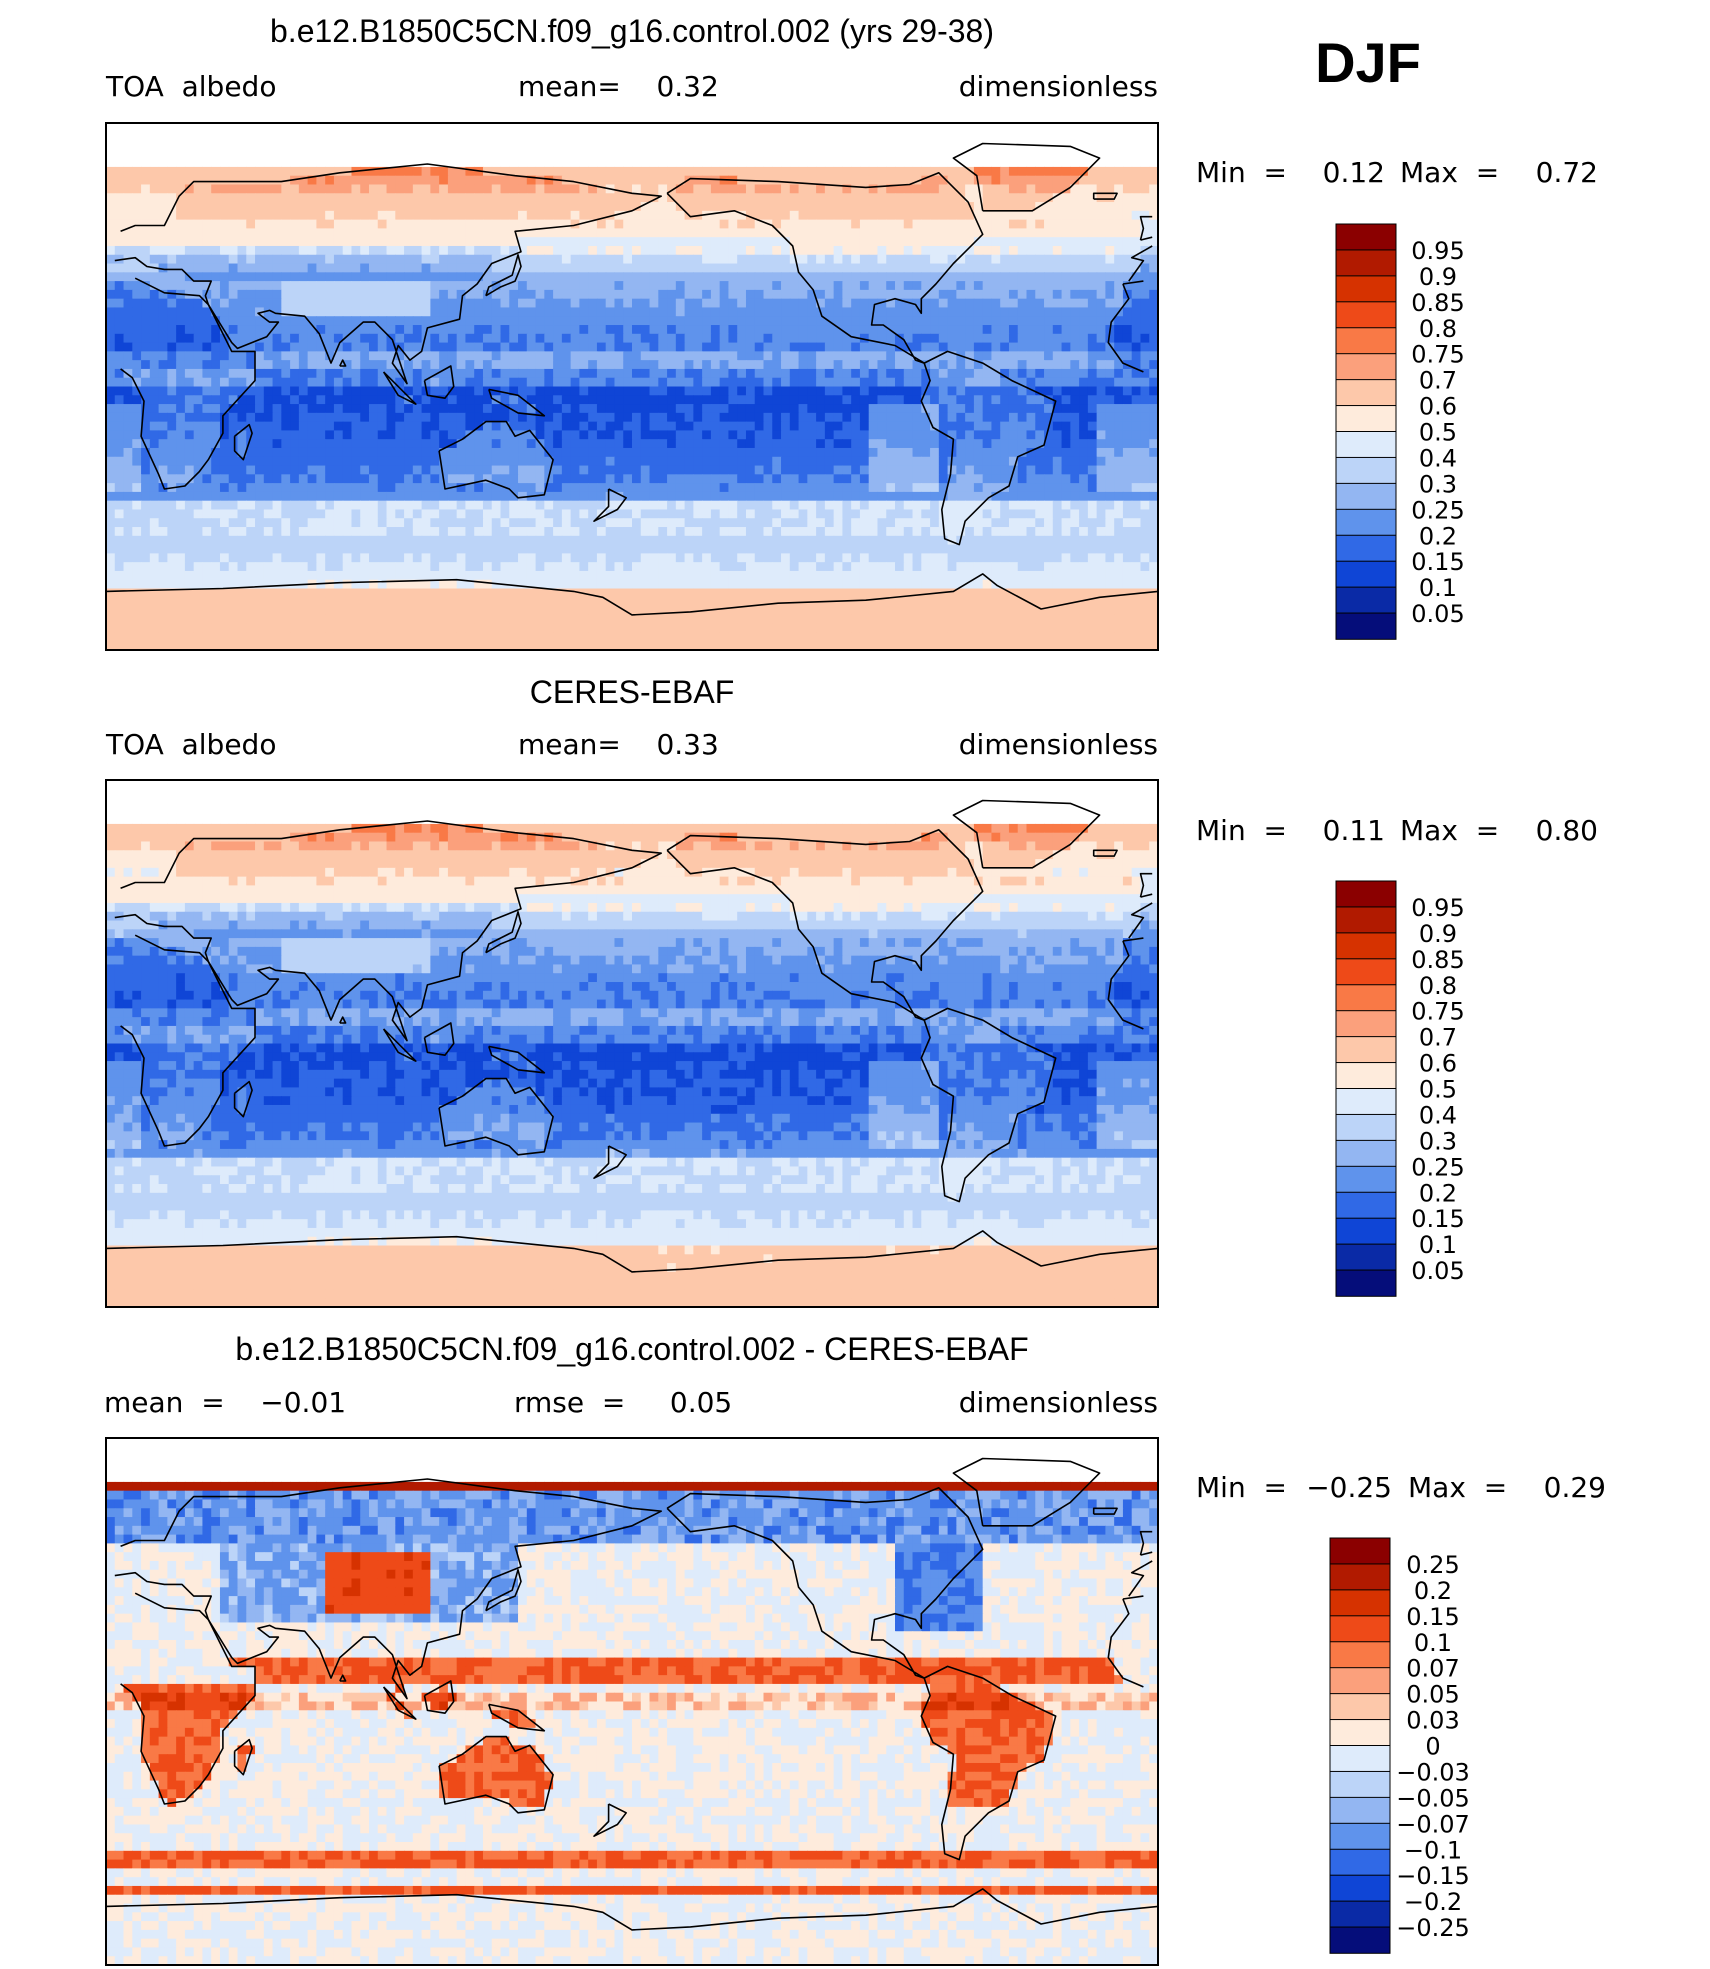 Image resolution: width=1710 pixels, height=1969 pixels. What do you see at coordinates (1438, 1090) in the screenshot?
I see `colorbar-tick-label: 0.5` at bounding box center [1438, 1090].